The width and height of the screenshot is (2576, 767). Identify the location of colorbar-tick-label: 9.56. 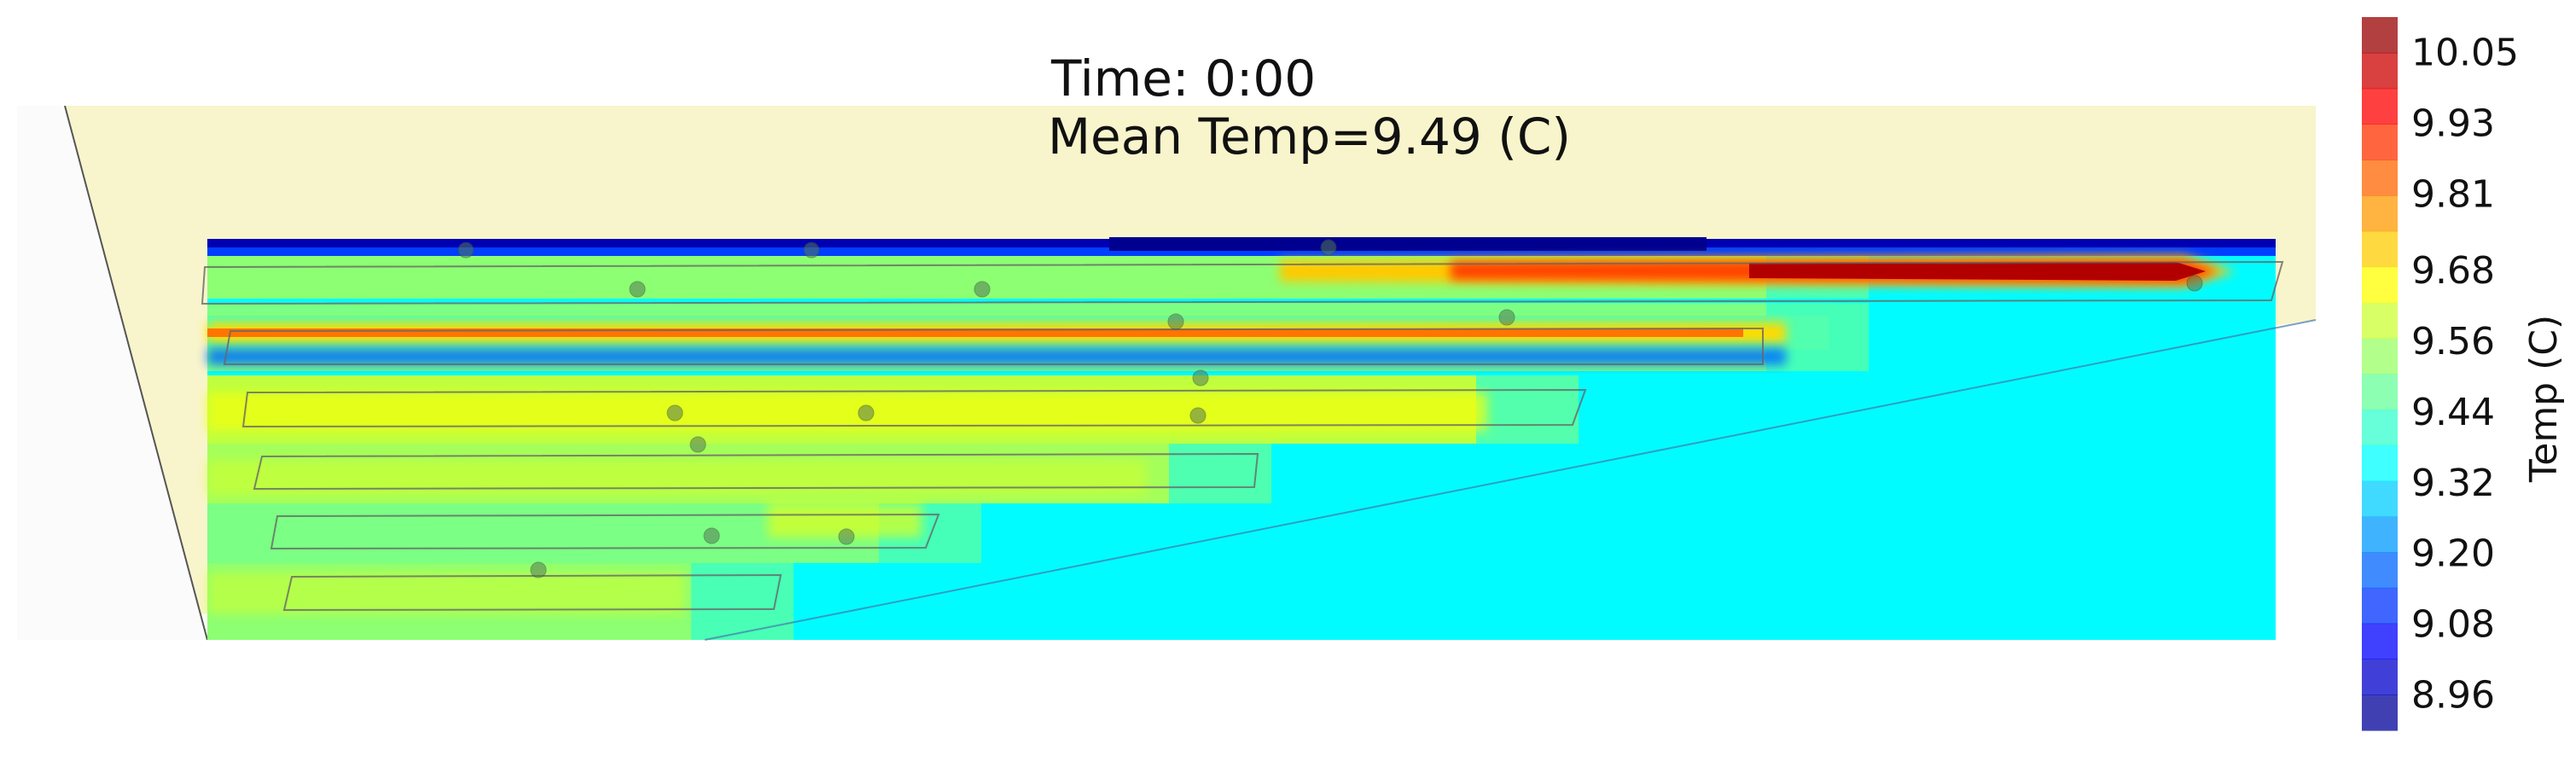
(2453, 341).